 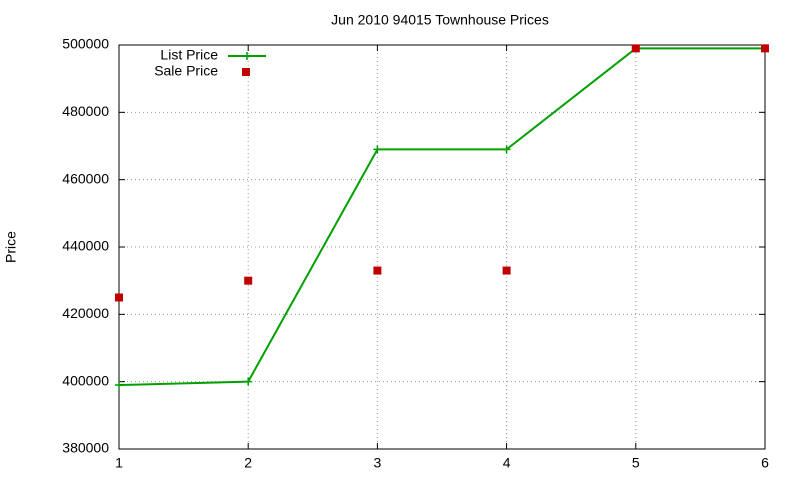 I want to click on y-tick-label: 480000, so click(x=85, y=111).